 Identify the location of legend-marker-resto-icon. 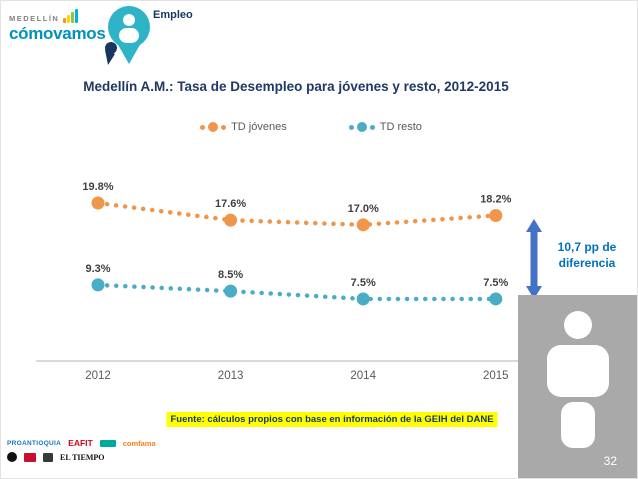
(361, 127).